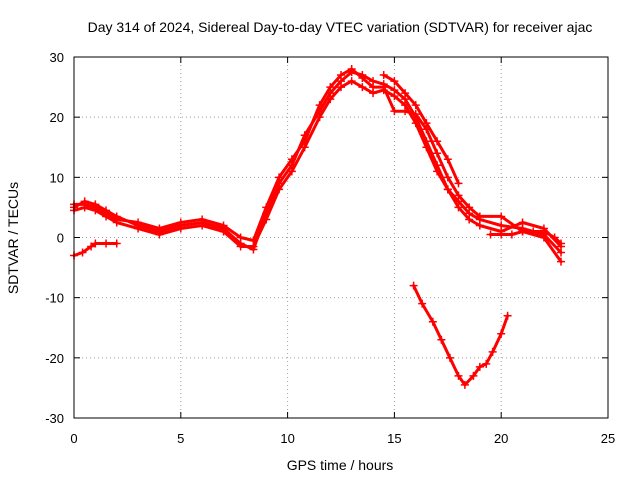 The height and width of the screenshot is (480, 640). Describe the element at coordinates (13, 238) in the screenshot. I see `y-axis-title: SDTVAR / TECUs` at that location.